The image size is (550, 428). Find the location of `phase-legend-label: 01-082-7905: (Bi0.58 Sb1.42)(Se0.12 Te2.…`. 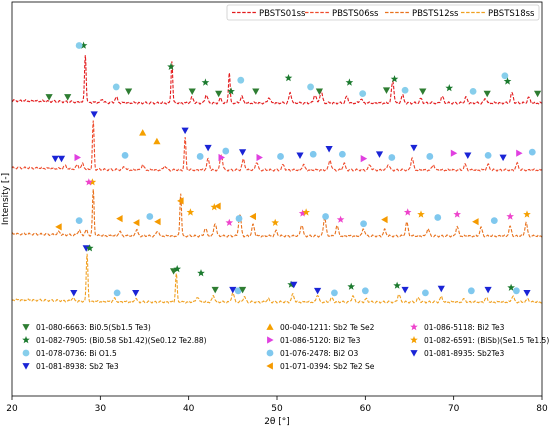

phase-legend-label: 01-082-7905: (Bi0.58 Sb1.42)(Se0.12 Te2.… is located at coordinates (121, 340).